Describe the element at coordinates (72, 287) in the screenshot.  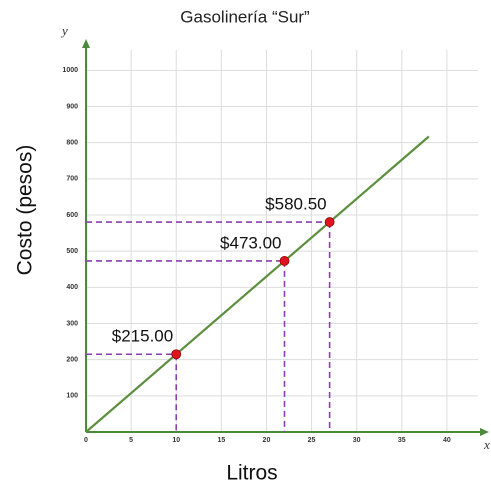
I see `y-tick-label: 400` at that location.